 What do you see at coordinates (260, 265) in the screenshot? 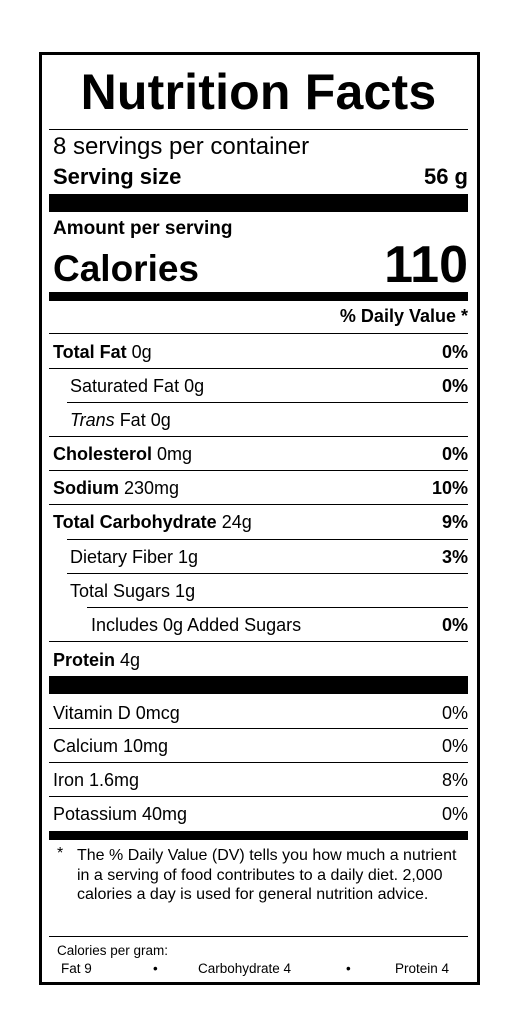
I see `calories-row: Calories 110` at bounding box center [260, 265].